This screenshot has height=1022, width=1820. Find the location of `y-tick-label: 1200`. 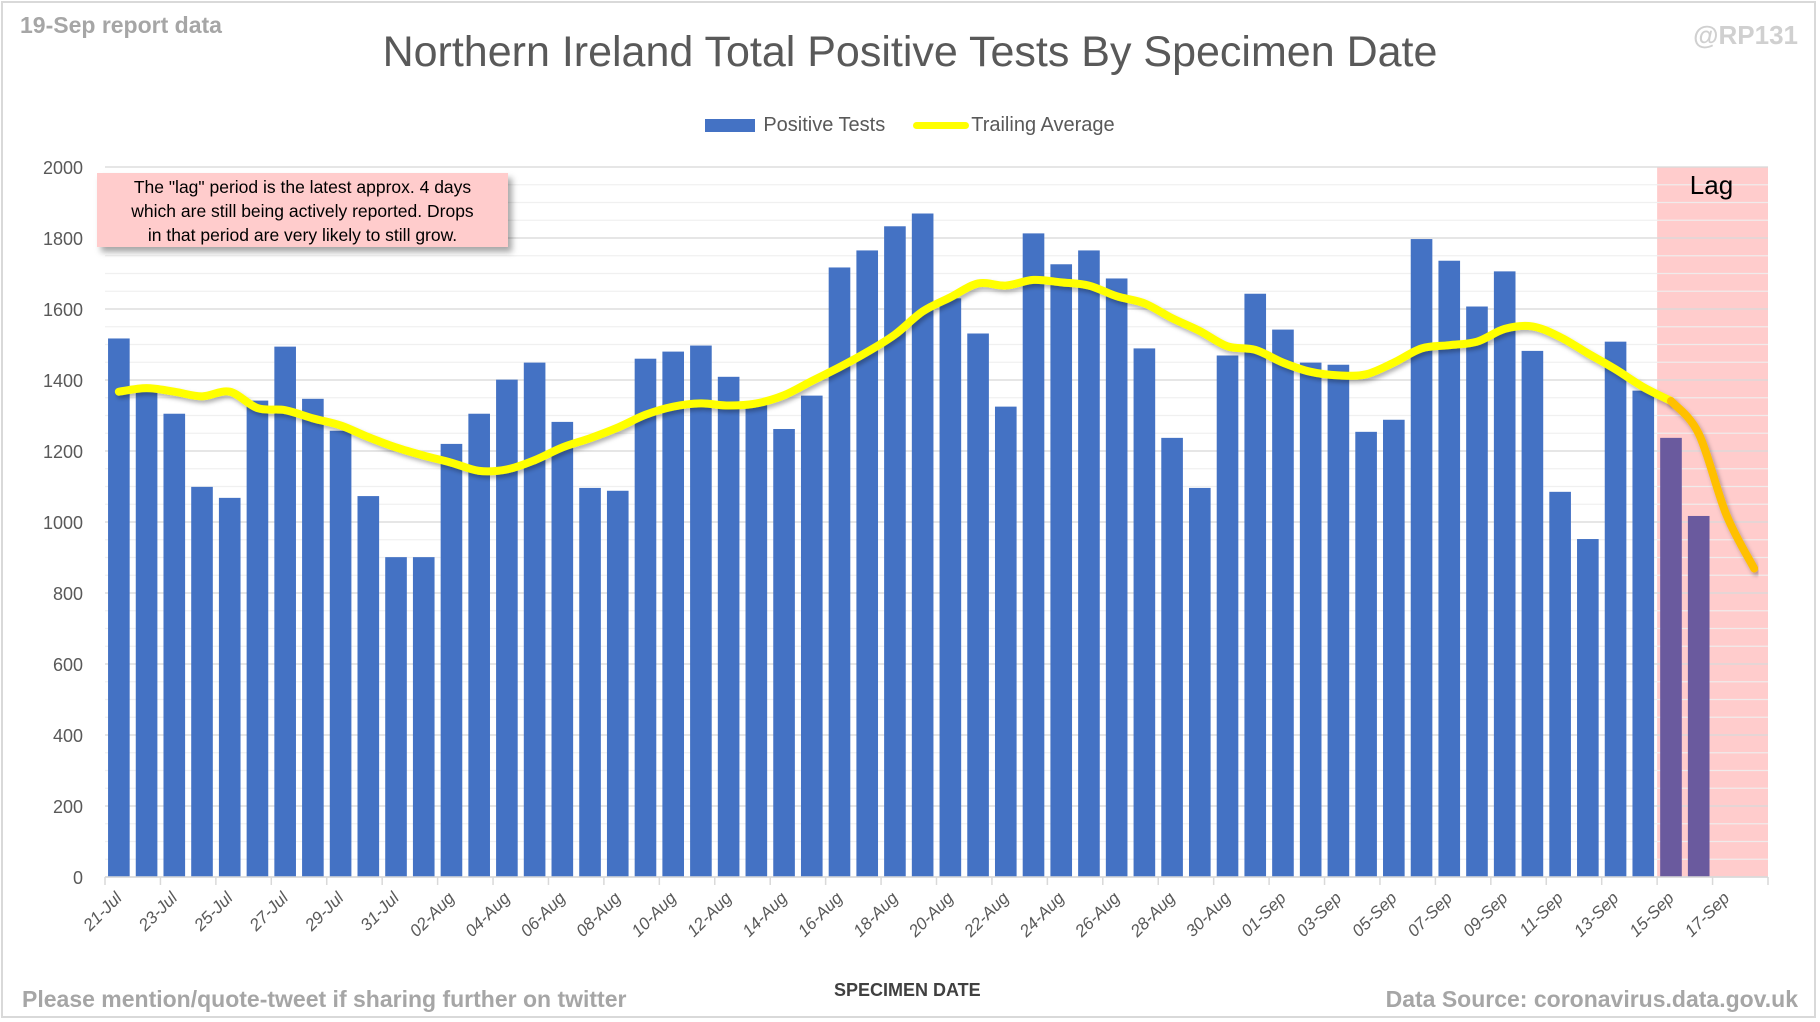

y-tick-label: 1200 is located at coordinates (63, 452).